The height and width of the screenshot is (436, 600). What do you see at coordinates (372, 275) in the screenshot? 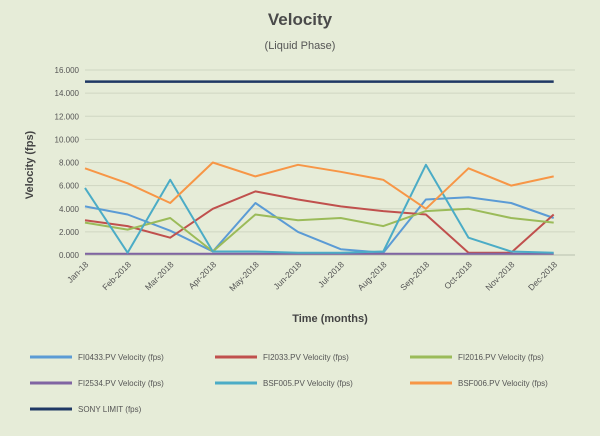
I see `x-tick-label: Aug-2018` at bounding box center [372, 275].